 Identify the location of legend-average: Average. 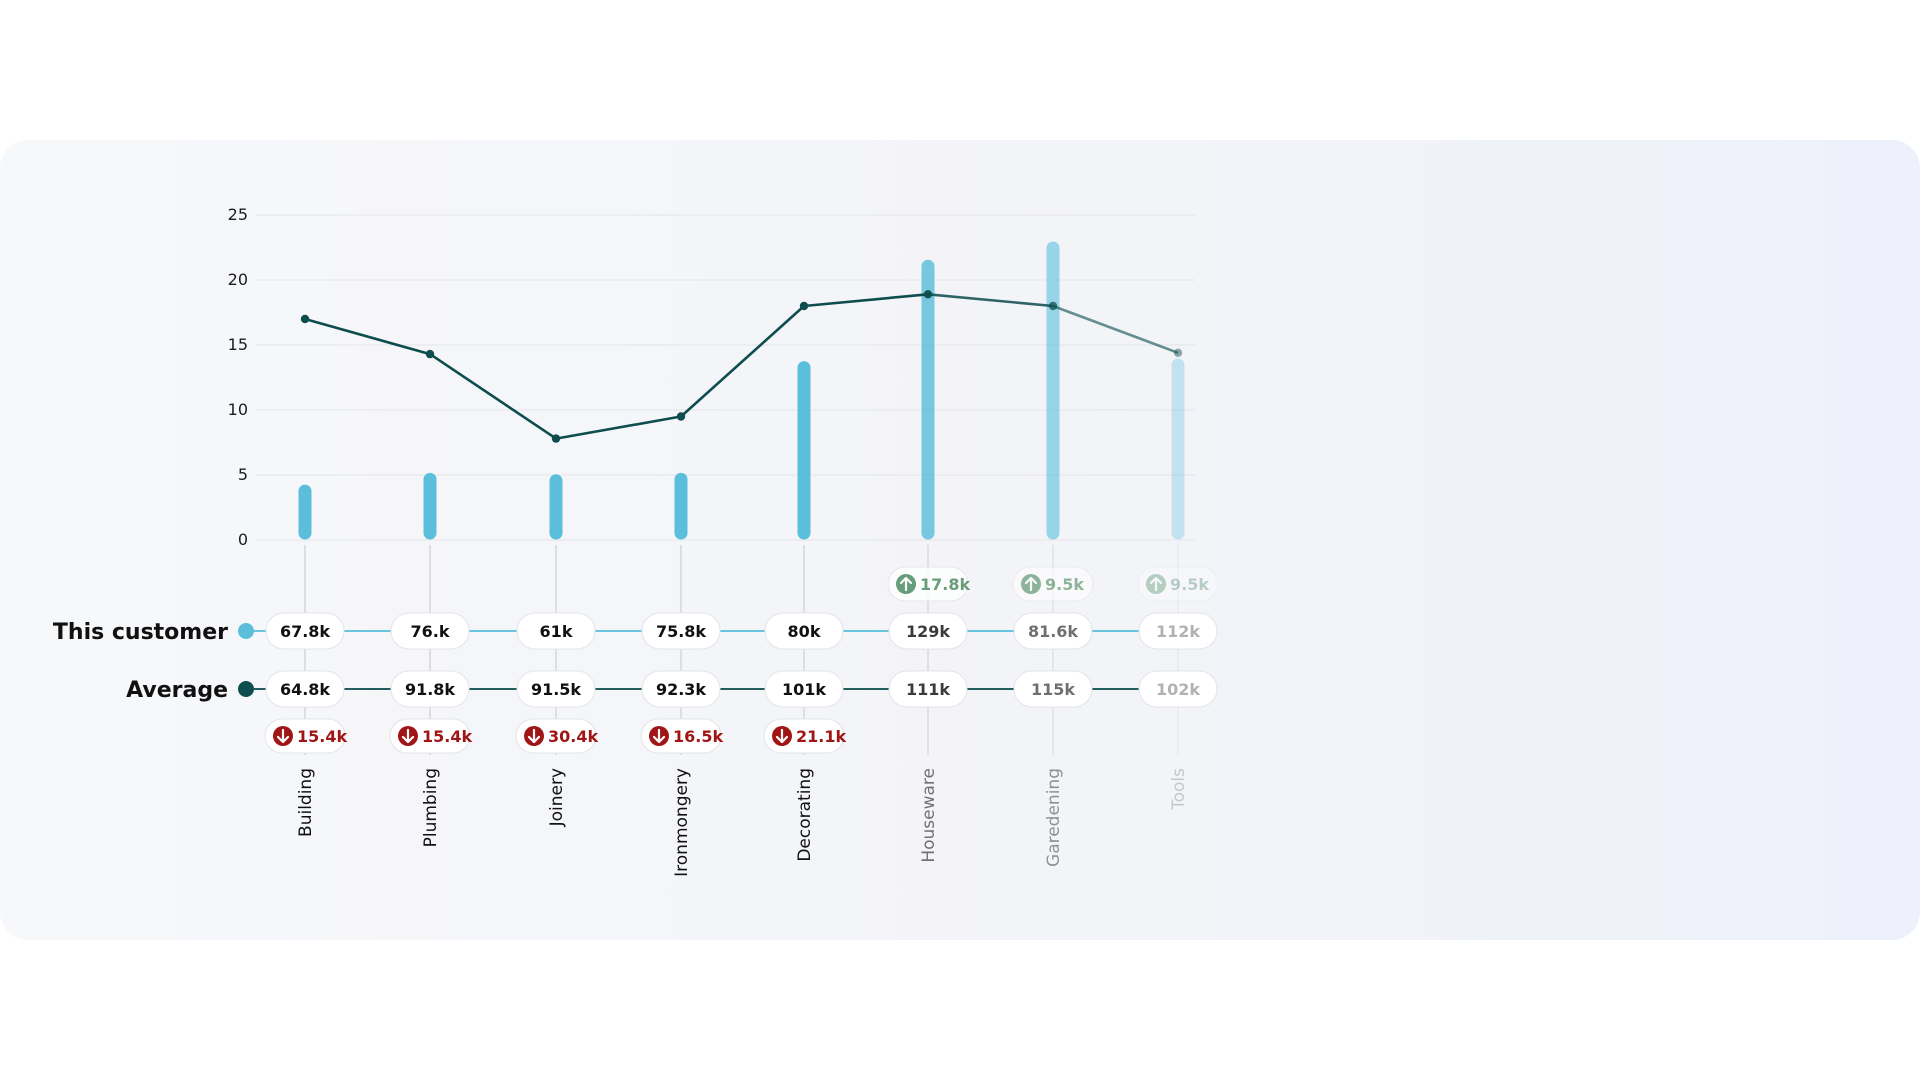
(177, 690).